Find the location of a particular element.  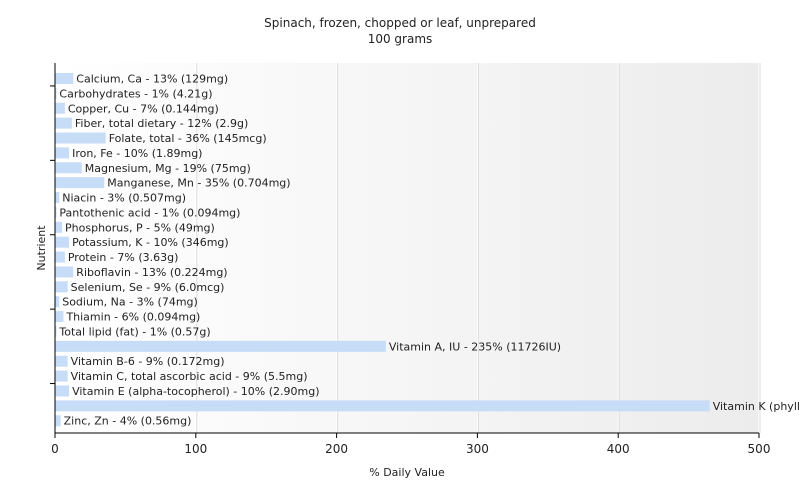

x-tick-label: 400 is located at coordinates (618, 449).